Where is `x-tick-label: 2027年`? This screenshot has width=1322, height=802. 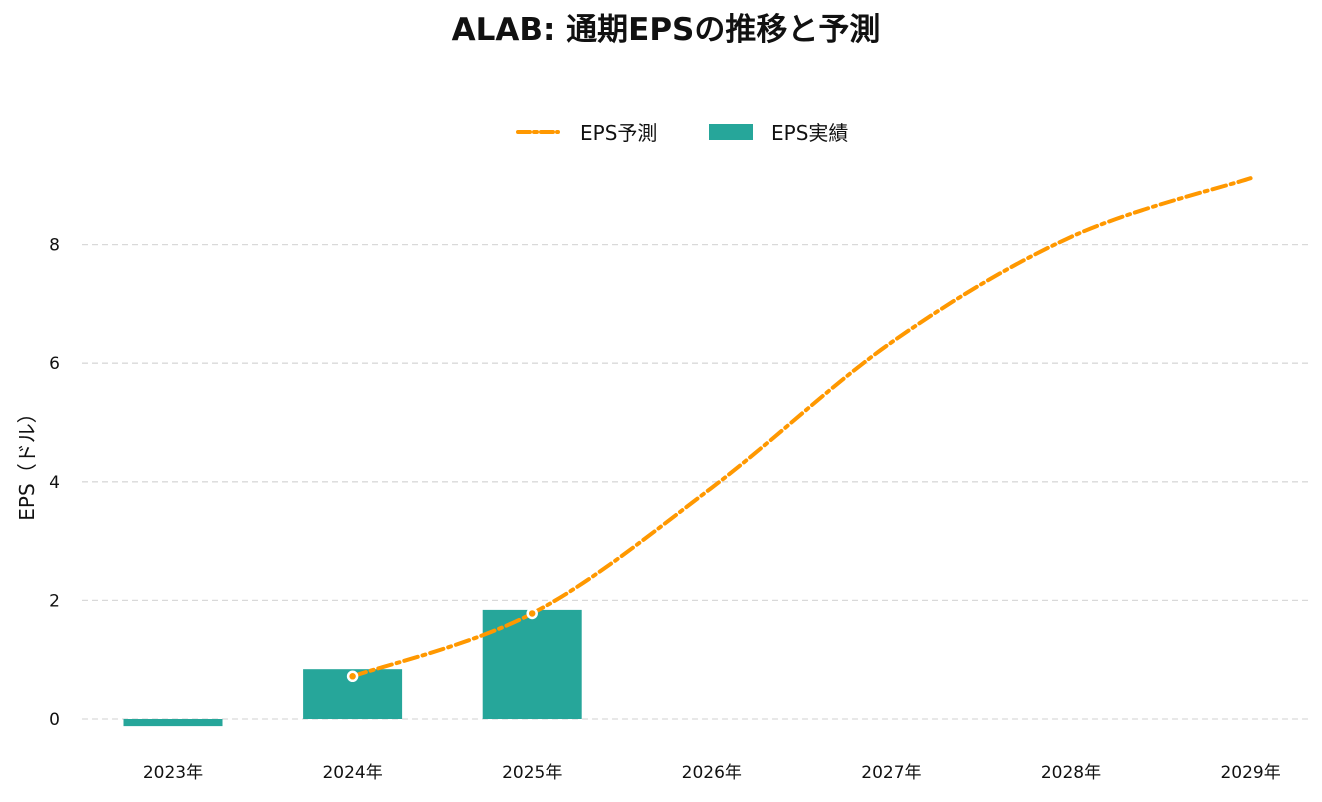 x-tick-label: 2027年 is located at coordinates (891, 773).